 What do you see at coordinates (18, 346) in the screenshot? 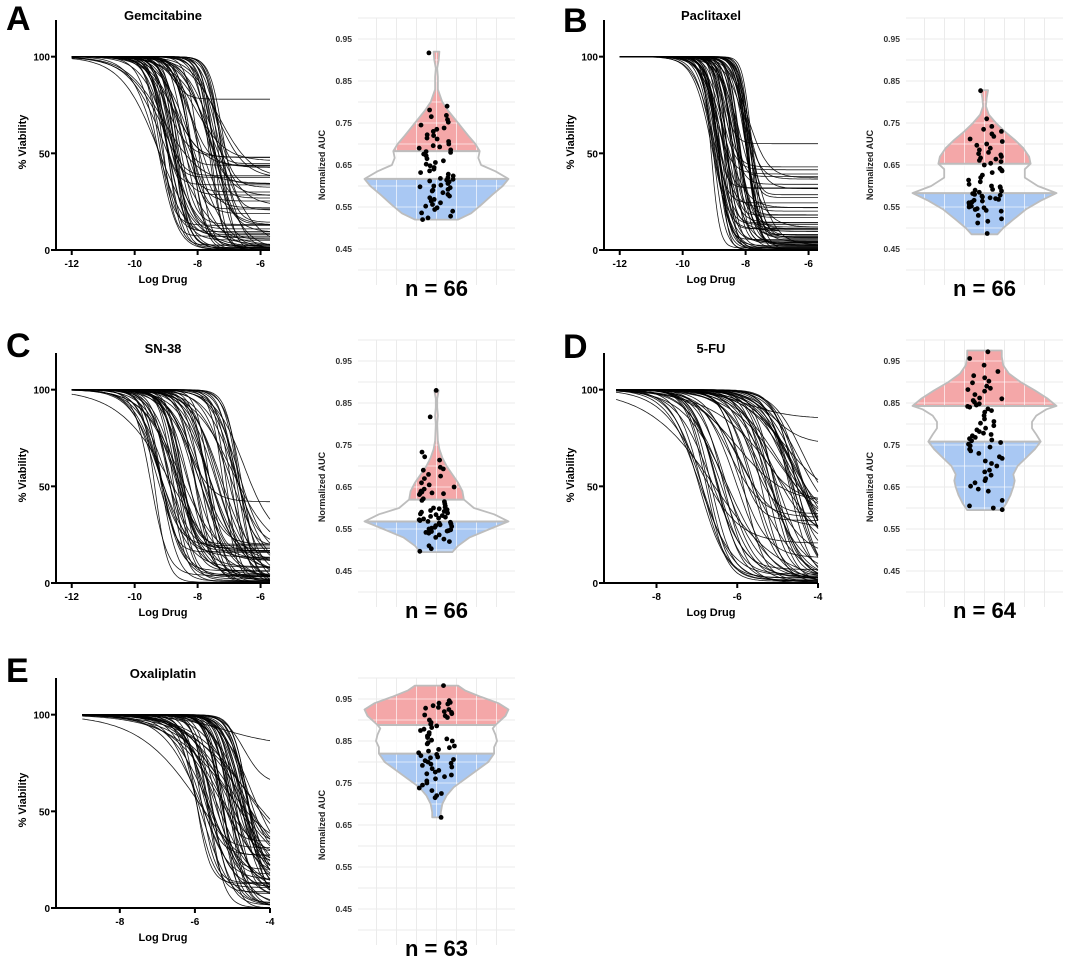
I see `panel-letter-c: C` at bounding box center [18, 346].